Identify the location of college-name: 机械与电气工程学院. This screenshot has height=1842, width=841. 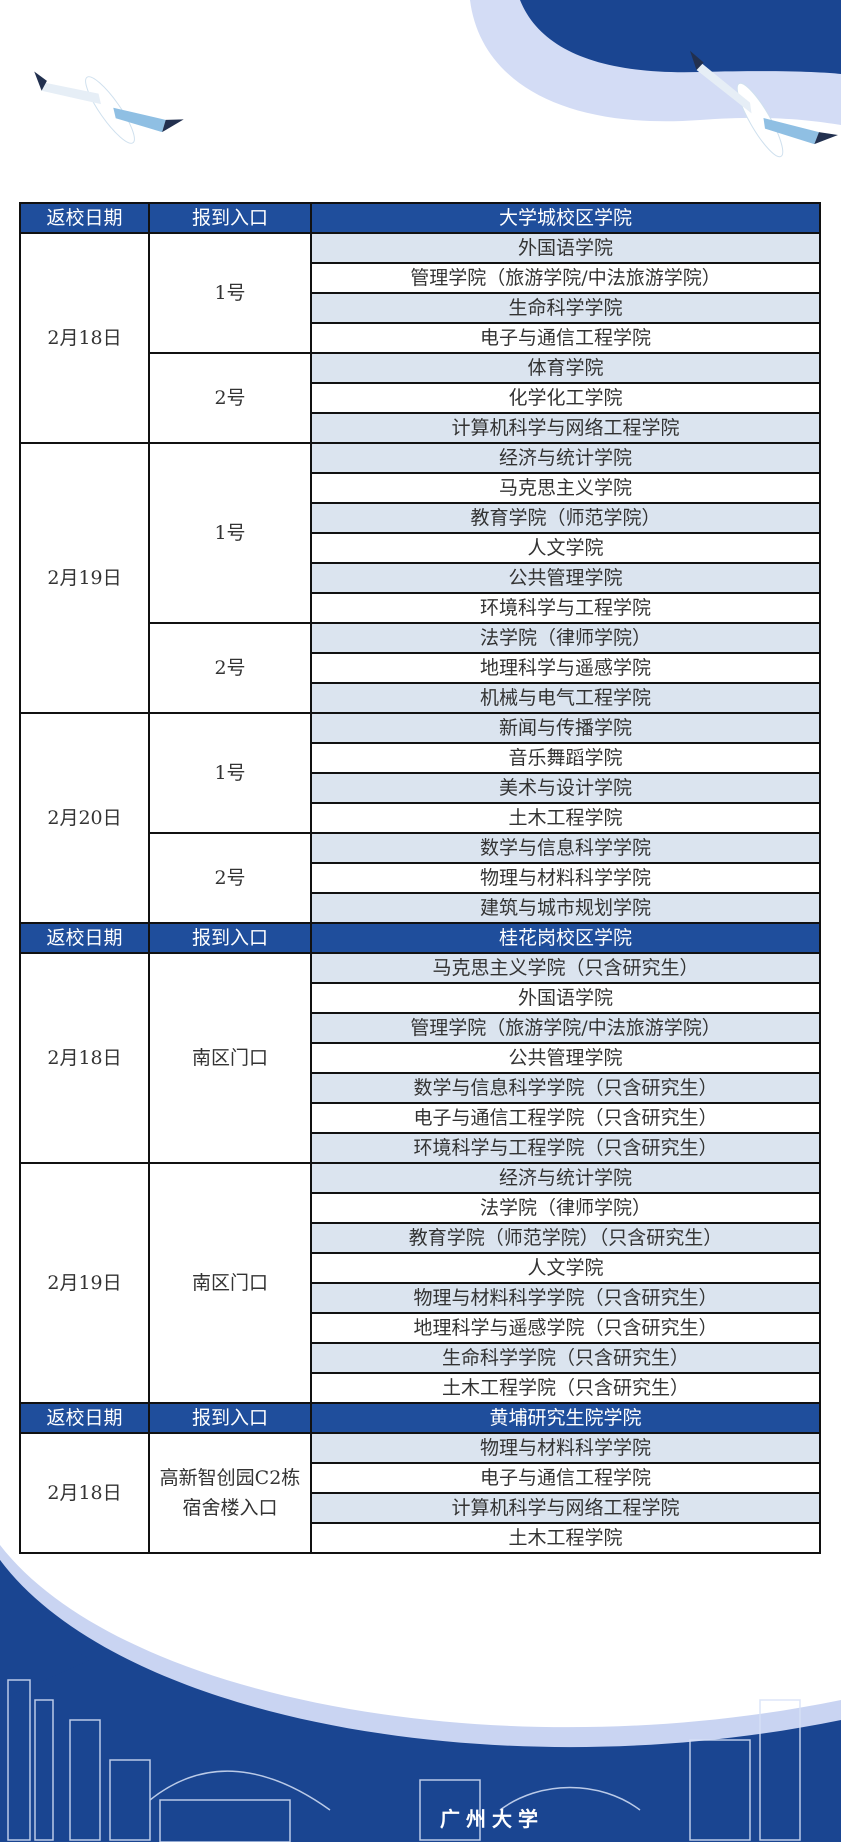
(565, 698).